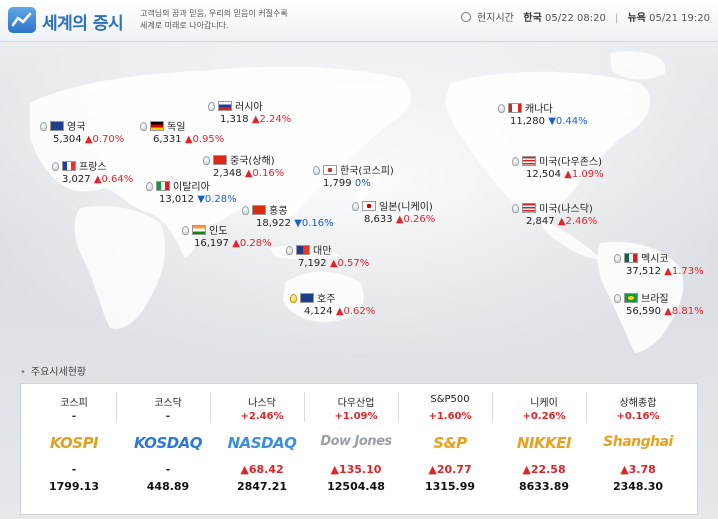 This screenshot has height=519, width=718. What do you see at coordinates (356, 441) in the screenshot?
I see `dowjones-logo: Dow Jones` at bounding box center [356, 441].